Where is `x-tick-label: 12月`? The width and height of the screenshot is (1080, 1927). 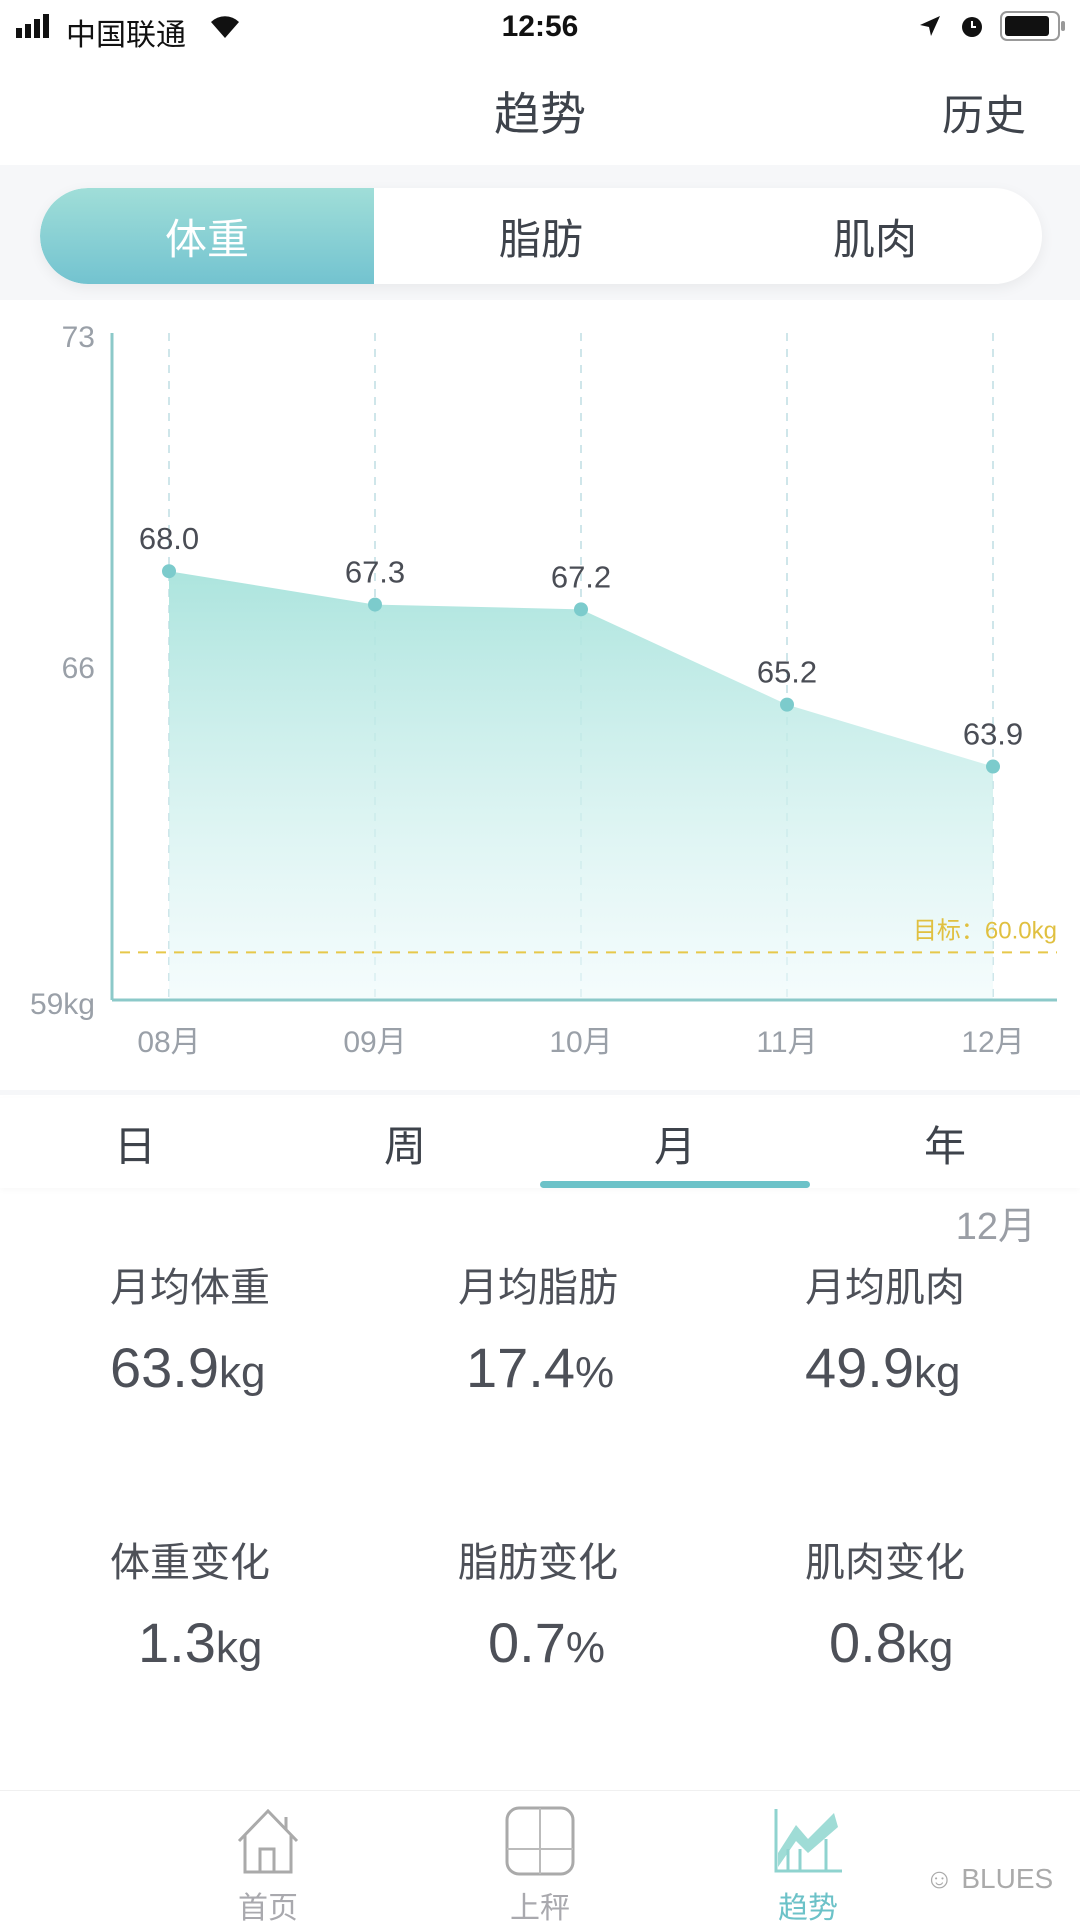
x-tick-label: 12月 is located at coordinates (992, 1042).